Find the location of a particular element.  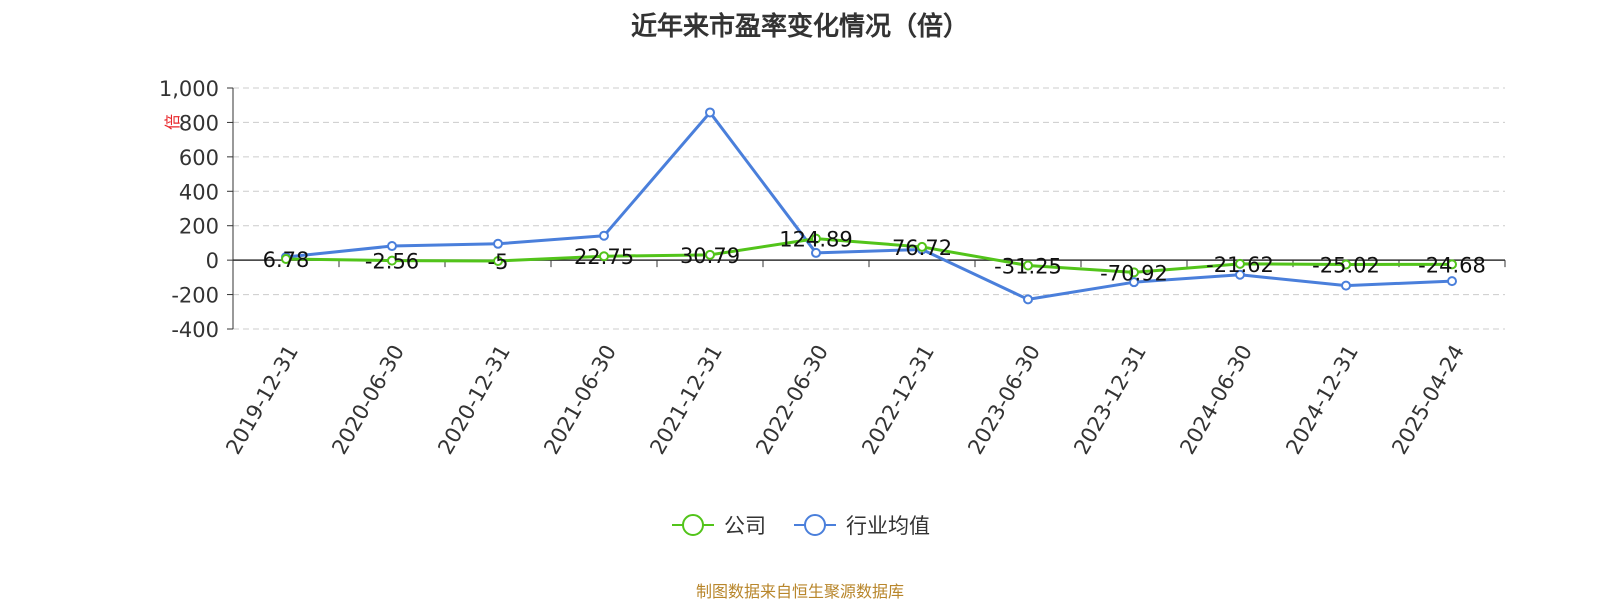

x-tick-label: 2020-12-31 is located at coordinates (474, 400).